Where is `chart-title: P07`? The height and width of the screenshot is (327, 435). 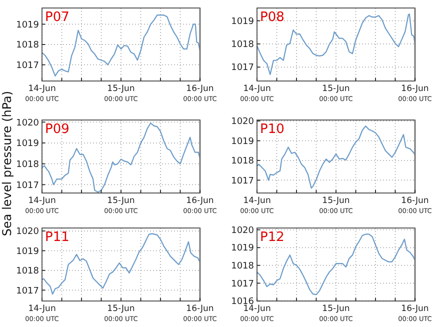
chart-title: P07 is located at coordinates (57, 17).